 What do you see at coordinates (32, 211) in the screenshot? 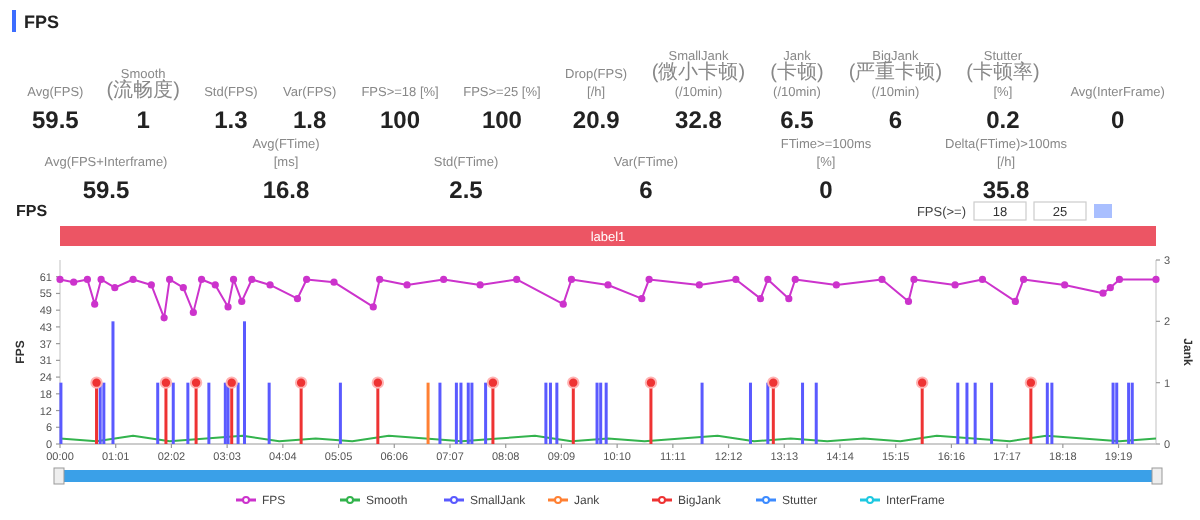
I see `chart-title: FPS` at bounding box center [32, 211].